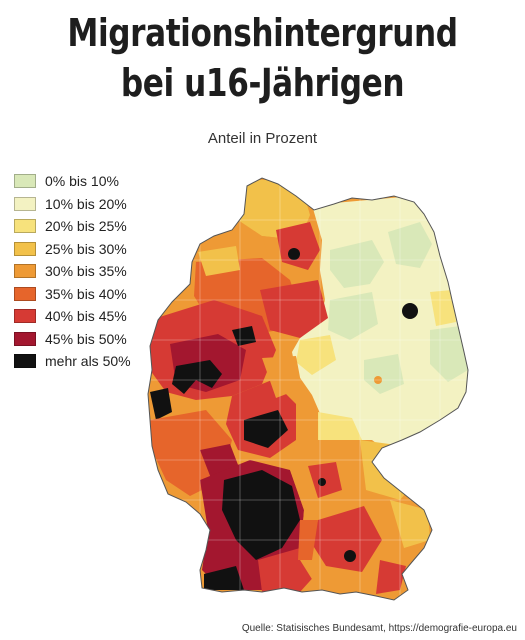 This screenshot has width=525, height=640. I want to click on legend-item-45-50: 45% bis 50%, so click(72, 339).